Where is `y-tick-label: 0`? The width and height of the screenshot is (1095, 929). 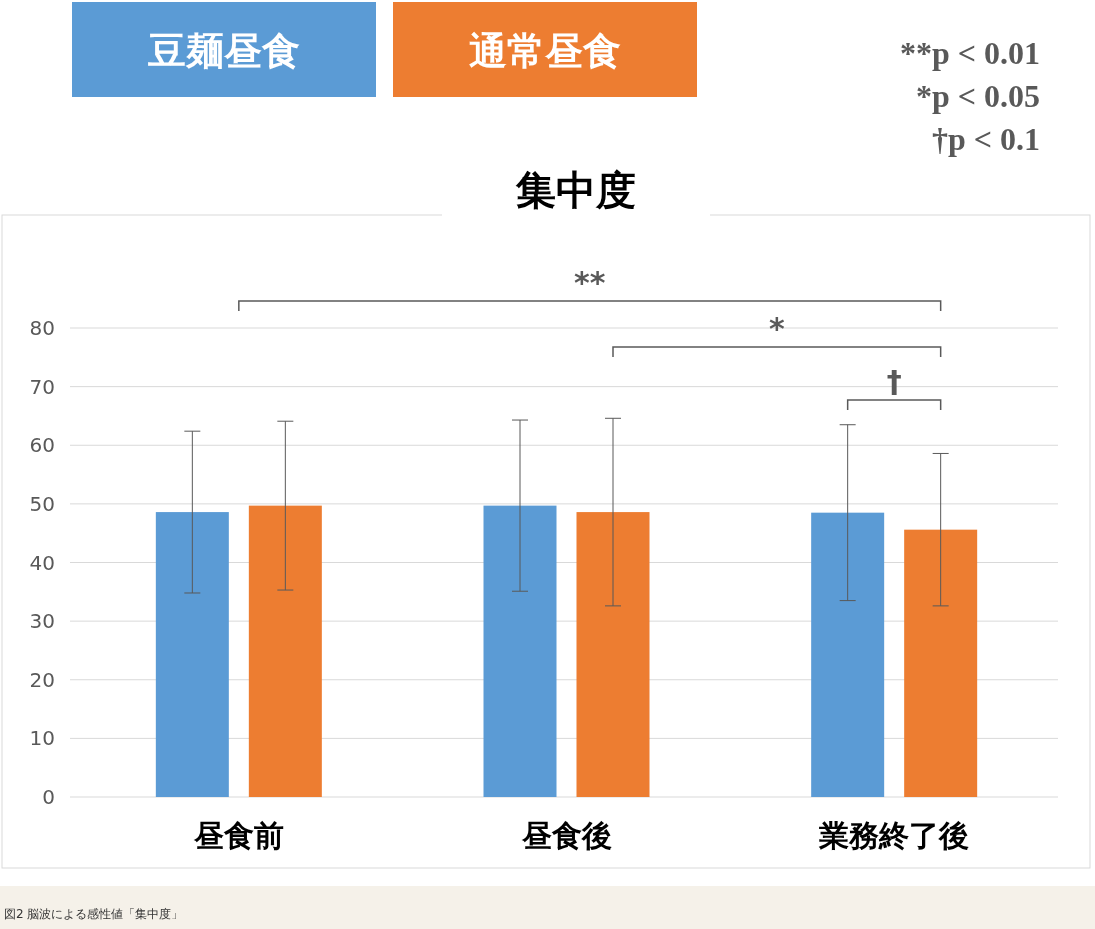 y-tick-label: 0 is located at coordinates (48, 797).